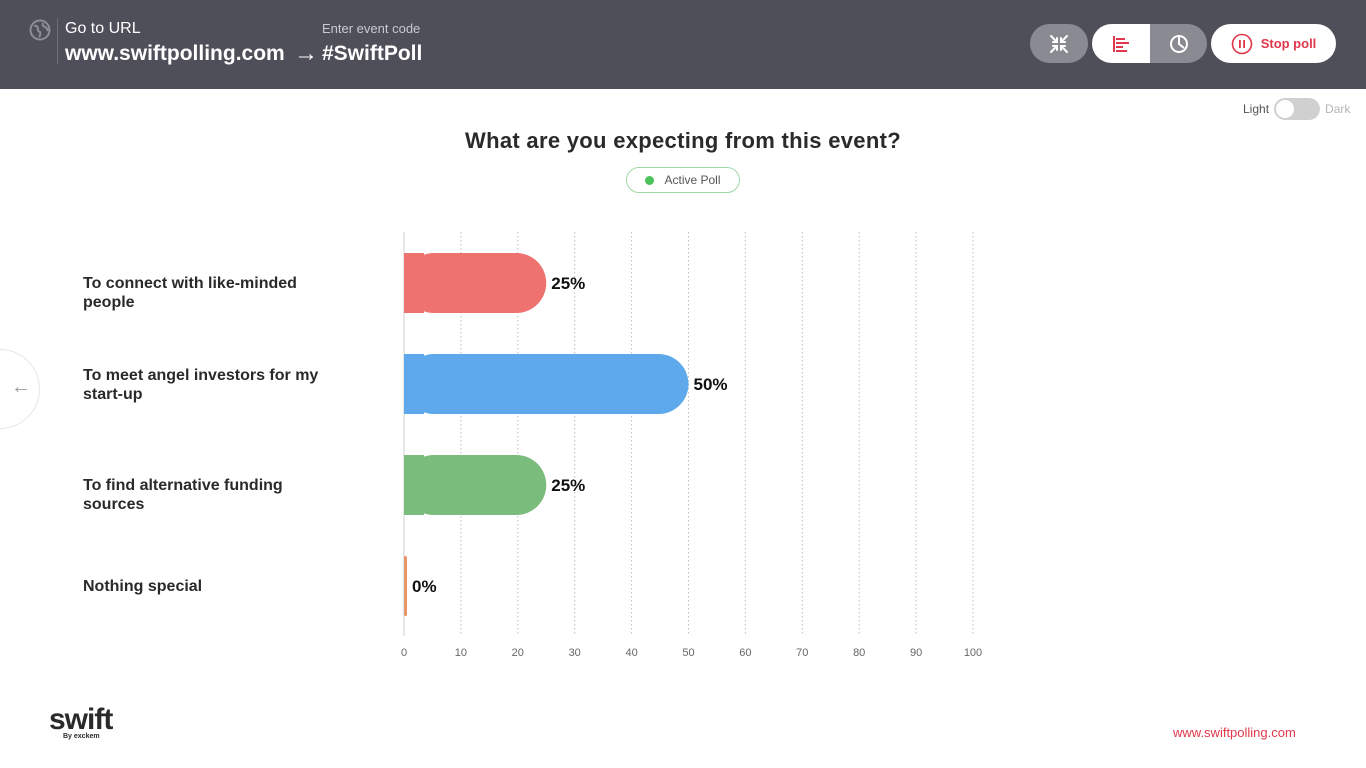 The image size is (1366, 768). I want to click on status-label: Active Poll, so click(692, 180).